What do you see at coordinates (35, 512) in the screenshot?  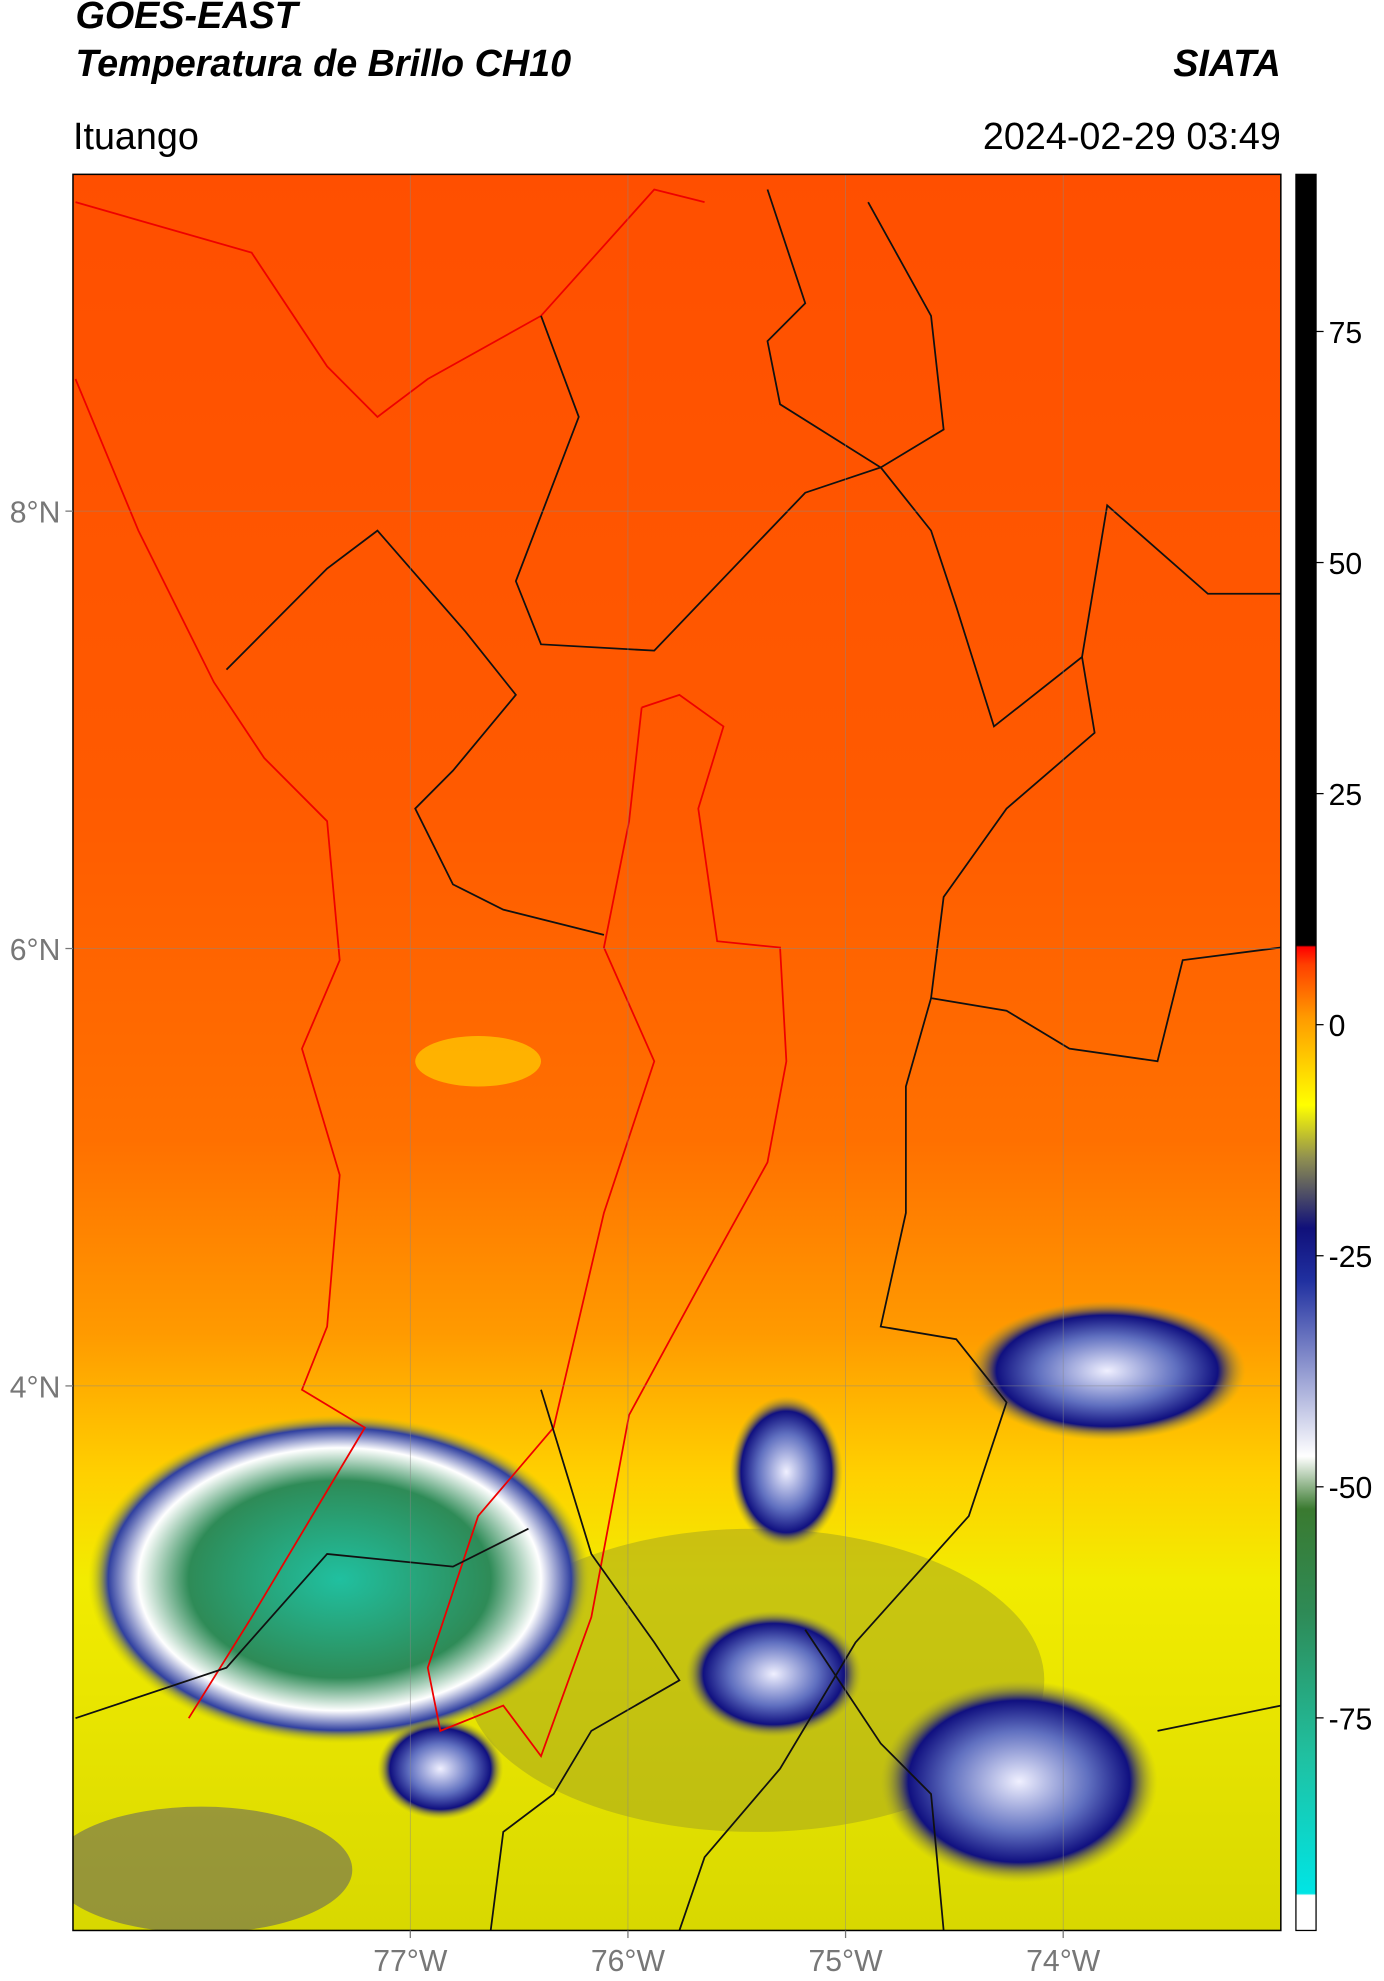 I see `lat-tick-label: 8°N` at bounding box center [35, 512].